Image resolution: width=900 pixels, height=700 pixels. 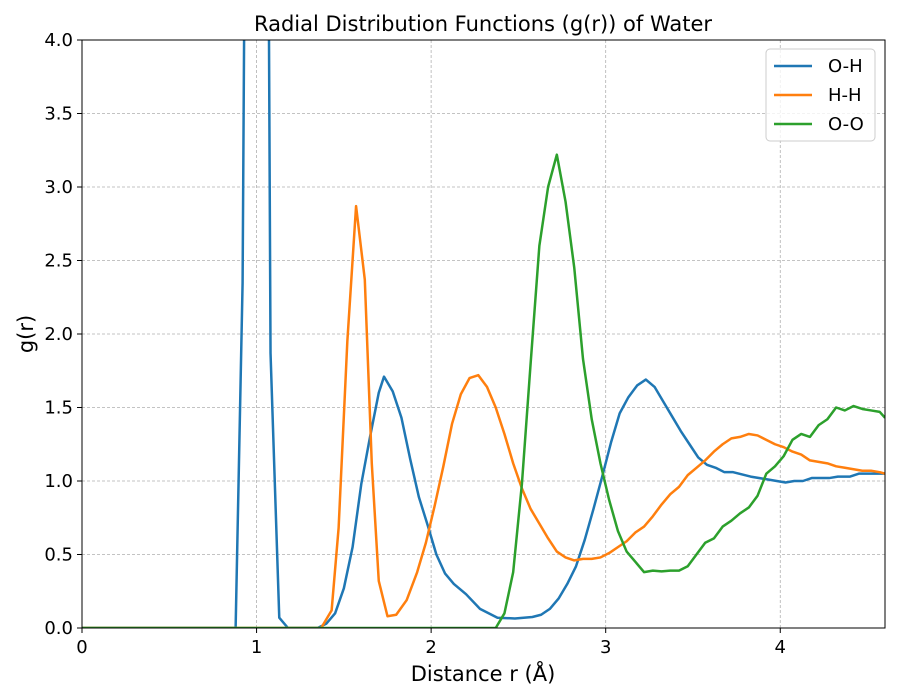 I want to click on x-tick-label: 2, so click(x=430, y=647).